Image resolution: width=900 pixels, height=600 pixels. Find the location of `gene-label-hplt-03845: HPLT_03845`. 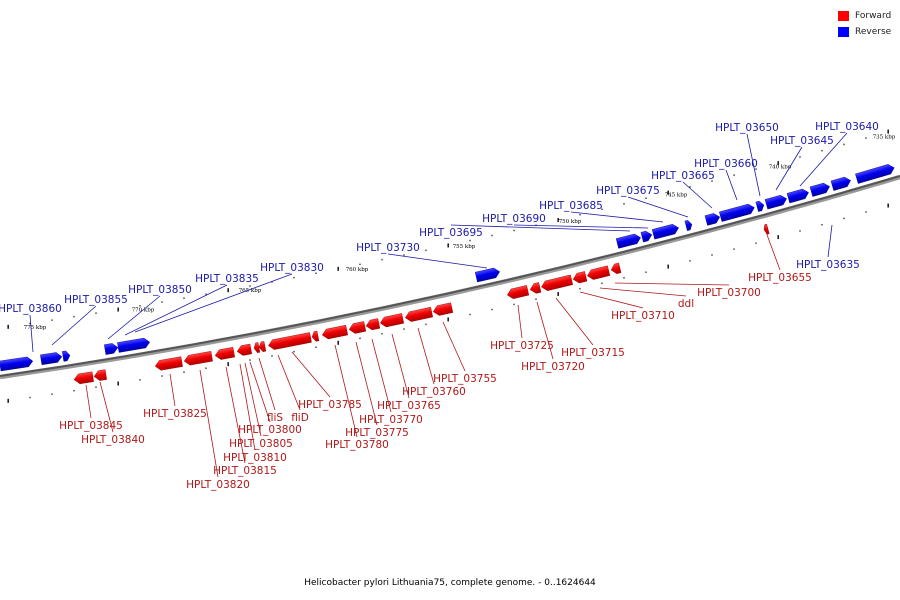

gene-label-hplt-03845: HPLT_03845 is located at coordinates (91, 426).